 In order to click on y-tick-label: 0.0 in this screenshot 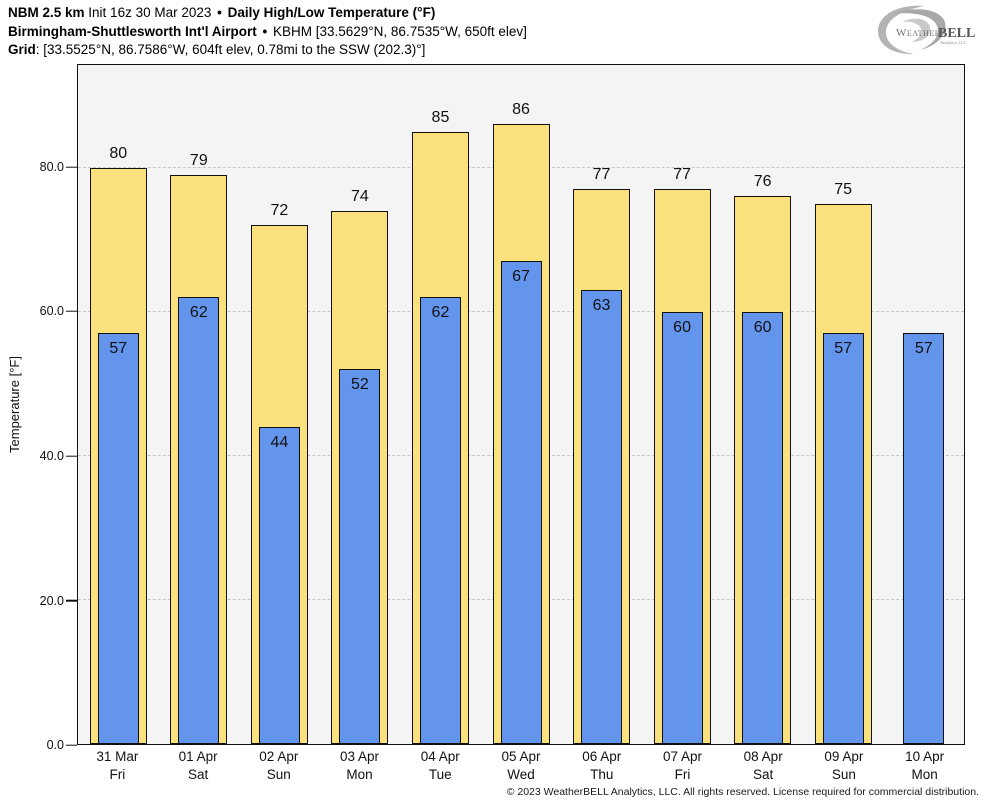, I will do `click(55, 745)`.